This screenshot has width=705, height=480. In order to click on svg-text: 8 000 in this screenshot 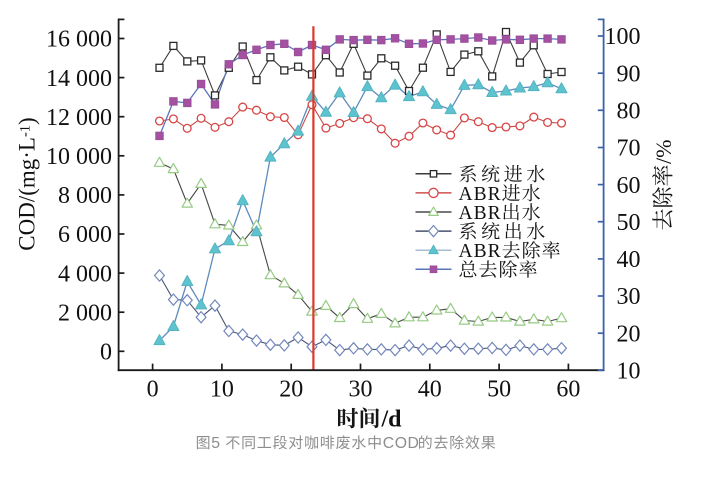, I will do `click(85, 196)`.